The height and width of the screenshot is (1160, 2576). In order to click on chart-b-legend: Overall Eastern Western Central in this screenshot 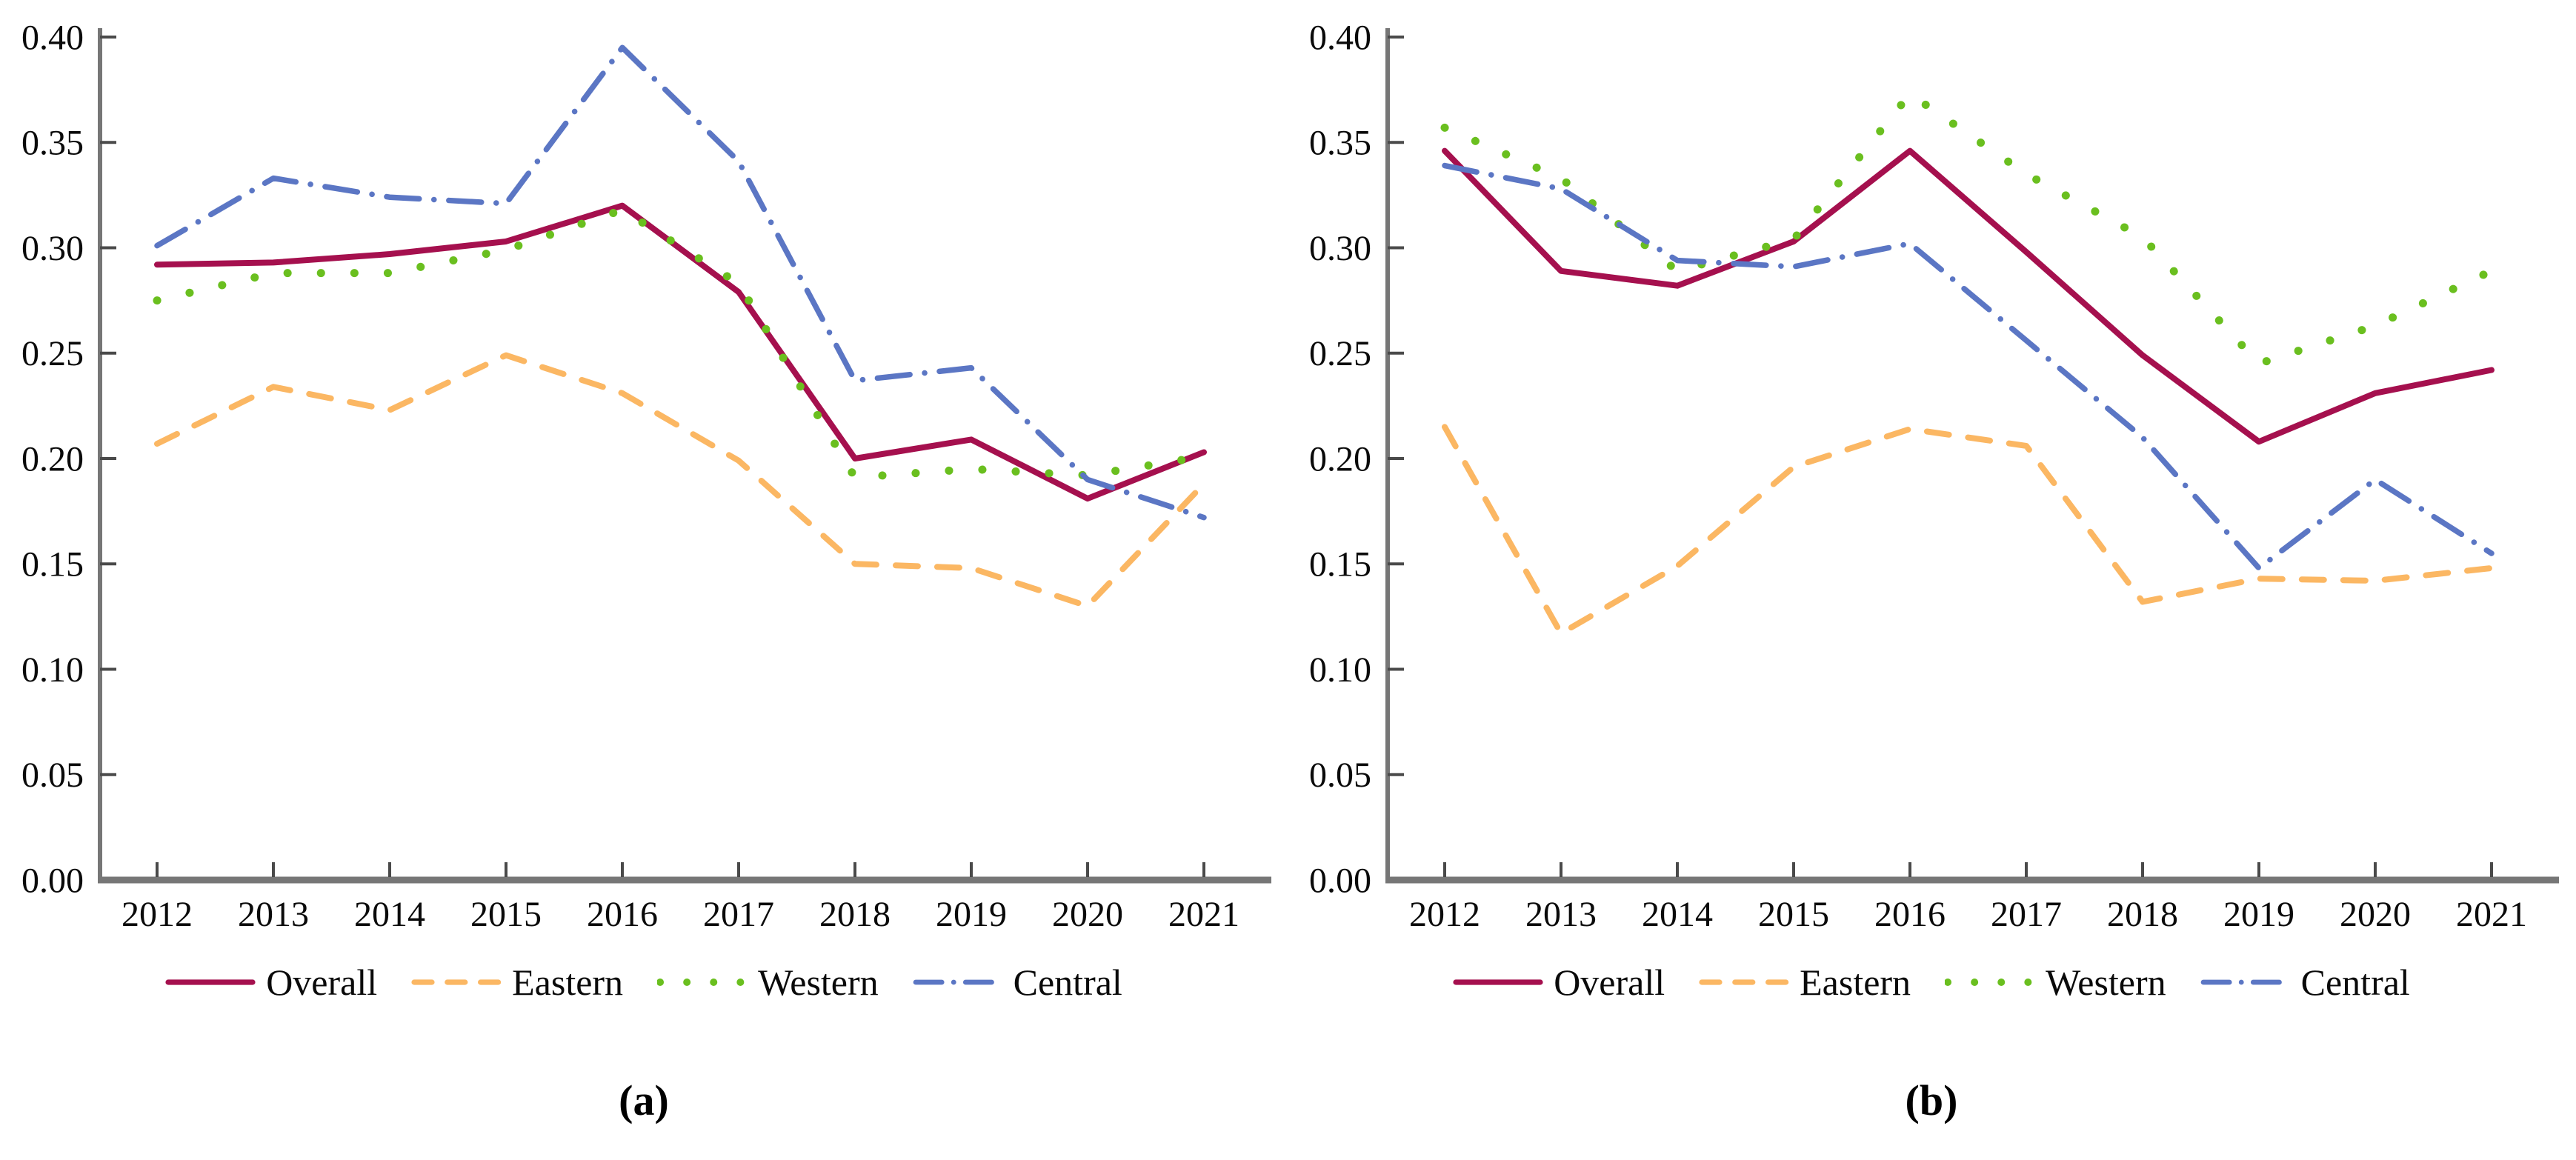, I will do `click(1932, 982)`.